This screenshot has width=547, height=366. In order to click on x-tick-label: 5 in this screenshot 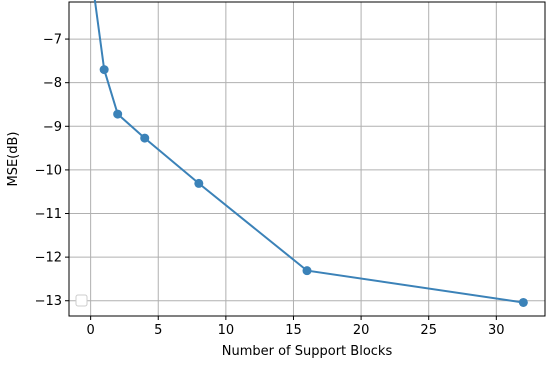, I will do `click(158, 330)`.